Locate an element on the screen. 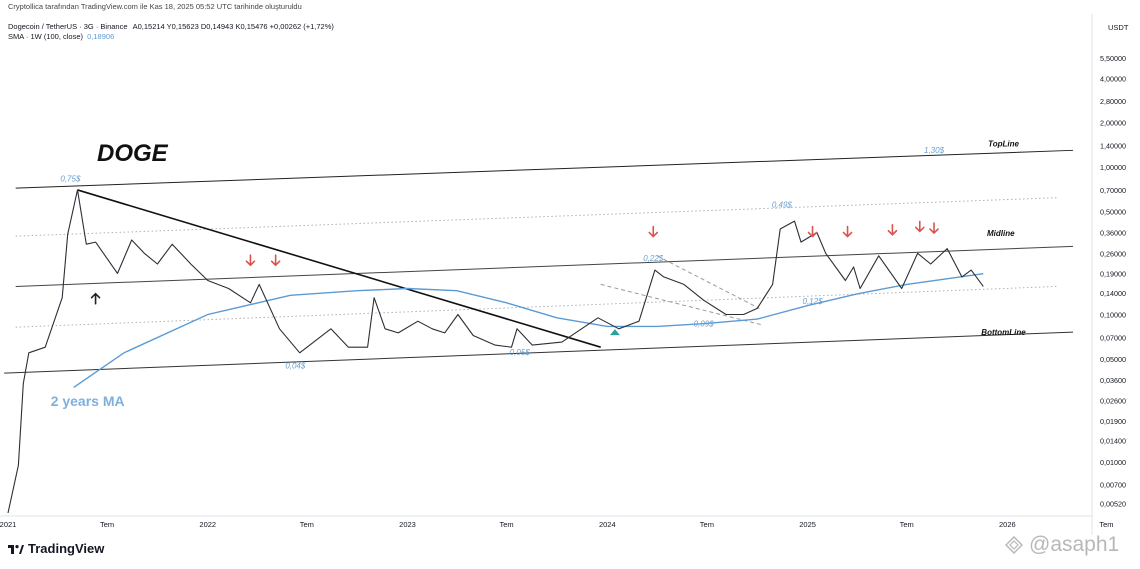  trendline-topline is located at coordinates (544, 169).